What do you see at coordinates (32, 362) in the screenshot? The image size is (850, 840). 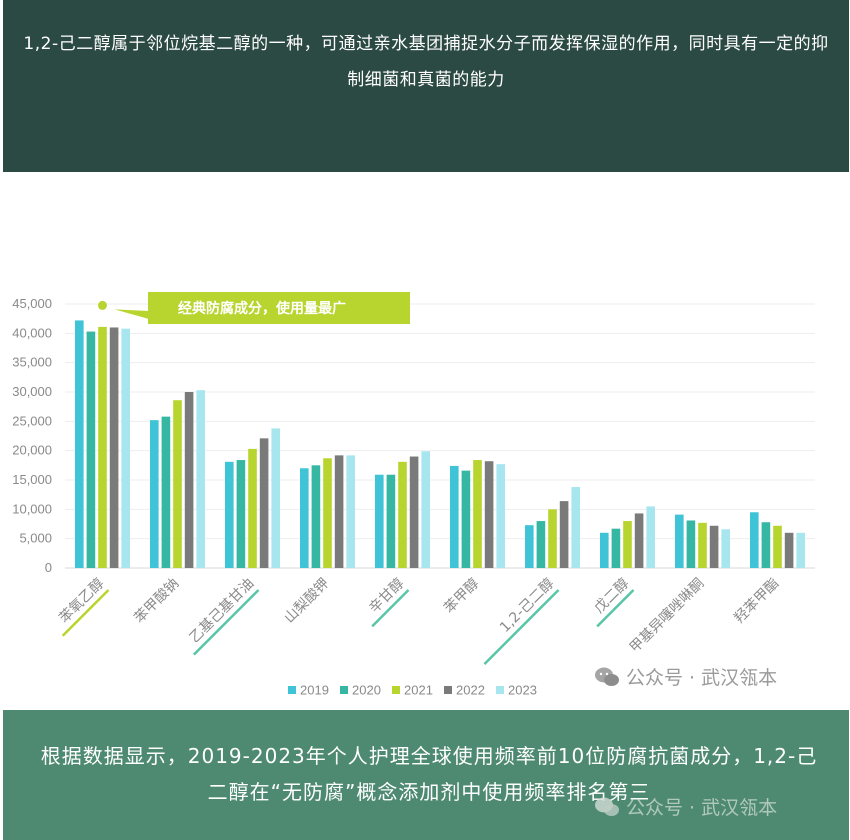 I see `y-tick-label: 35,000` at bounding box center [32, 362].